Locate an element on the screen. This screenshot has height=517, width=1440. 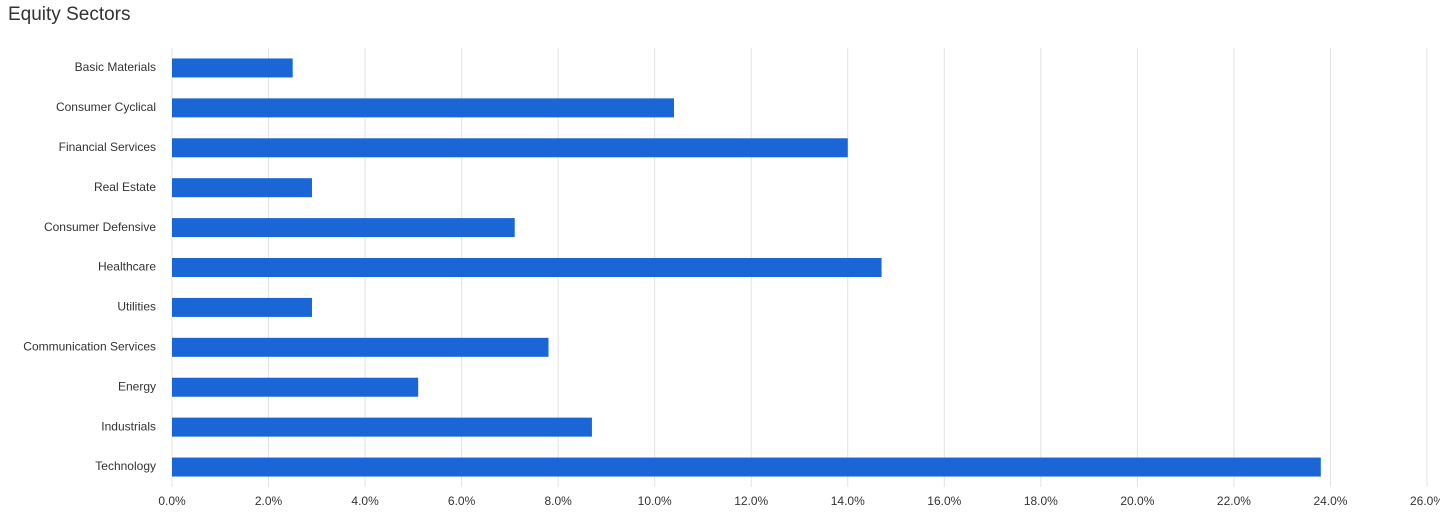
y-tick-label: Consumer Cyclical is located at coordinates (106, 107).